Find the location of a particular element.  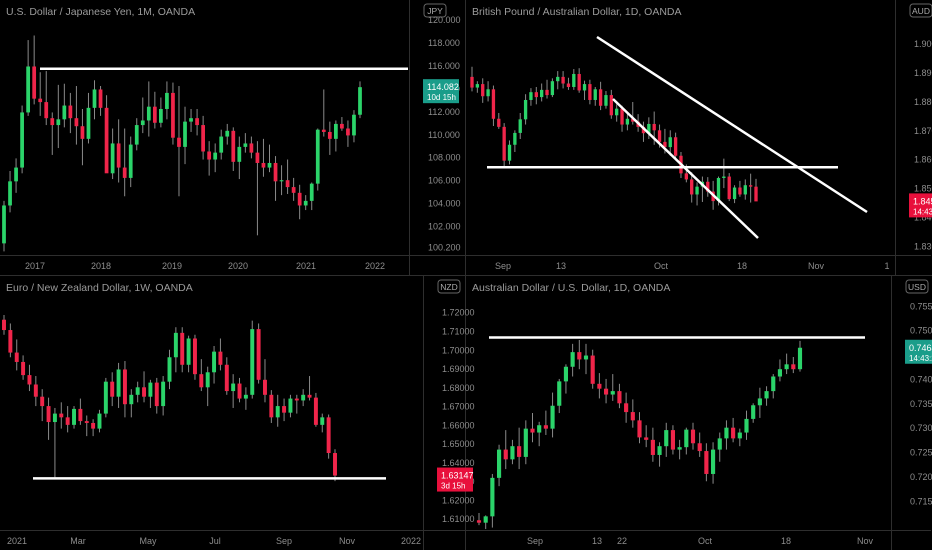

y-tick-label: 120.000 is located at coordinates (444, 20).